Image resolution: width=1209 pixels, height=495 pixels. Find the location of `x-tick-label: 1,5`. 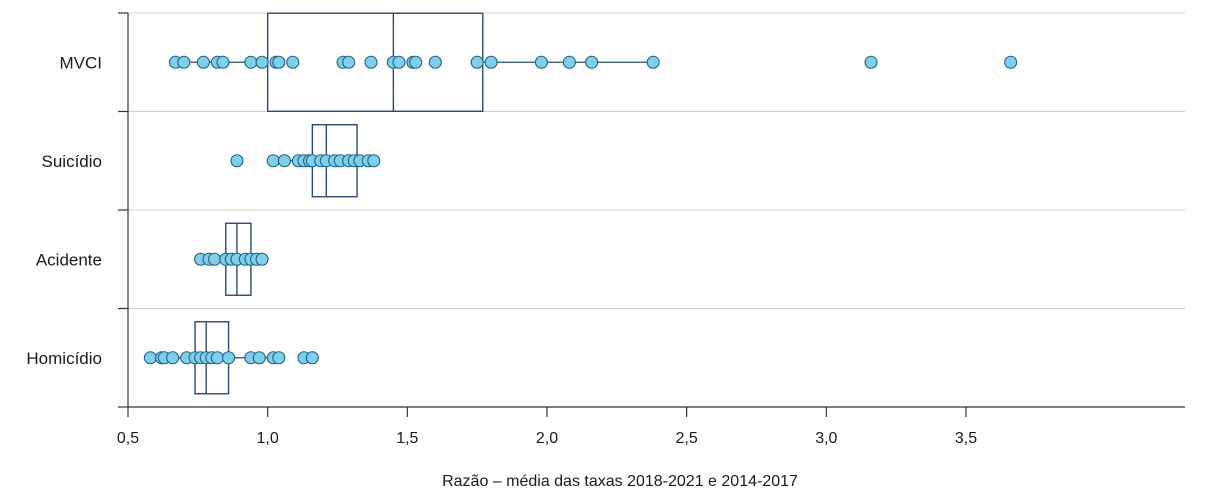

x-tick-label: 1,5 is located at coordinates (407, 438).